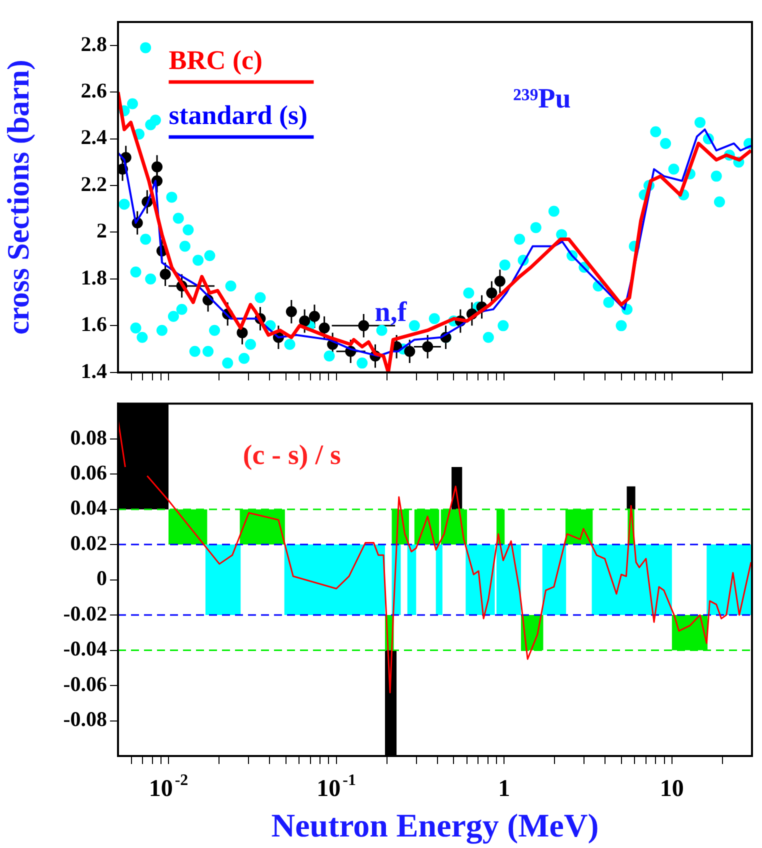  What do you see at coordinates (93, 90) in the screenshot?
I see `y-tick-label: 2.6` at bounding box center [93, 90].